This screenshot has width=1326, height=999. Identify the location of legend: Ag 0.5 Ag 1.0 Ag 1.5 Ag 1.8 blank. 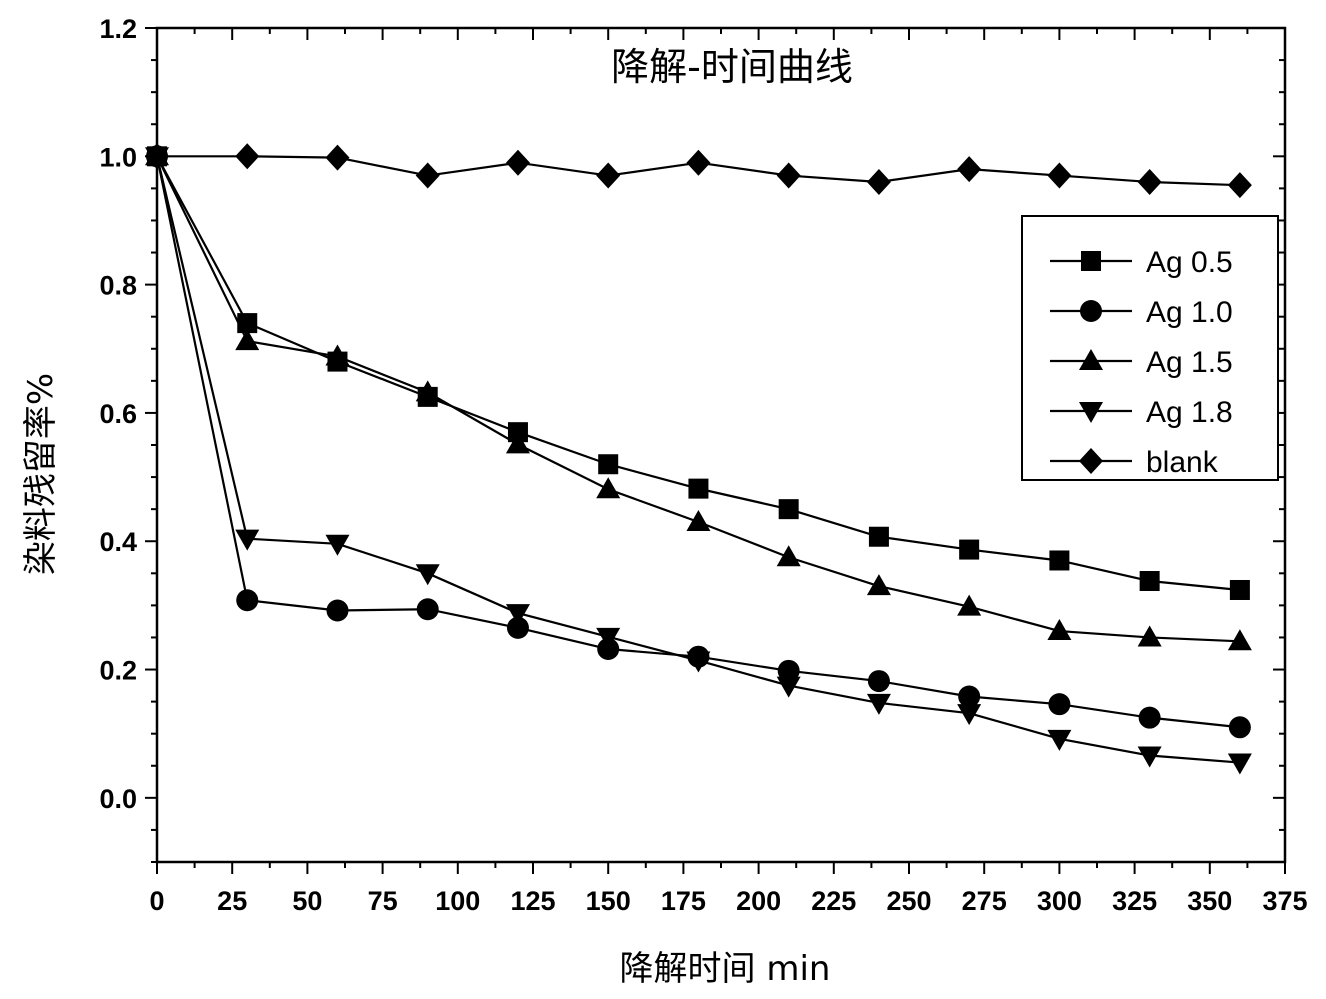
(1150, 348).